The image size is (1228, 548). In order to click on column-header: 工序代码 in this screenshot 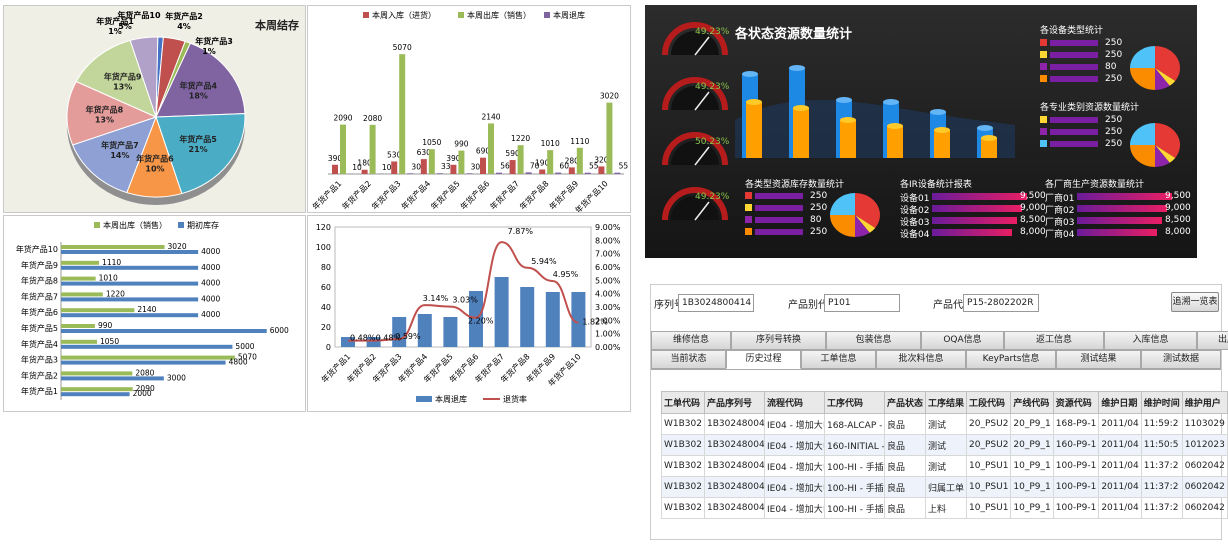, I will do `click(854, 402)`.